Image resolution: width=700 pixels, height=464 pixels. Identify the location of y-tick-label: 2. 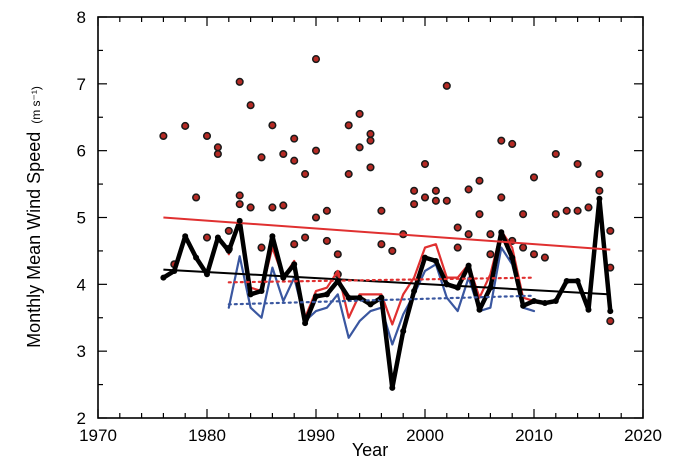
(81, 418).